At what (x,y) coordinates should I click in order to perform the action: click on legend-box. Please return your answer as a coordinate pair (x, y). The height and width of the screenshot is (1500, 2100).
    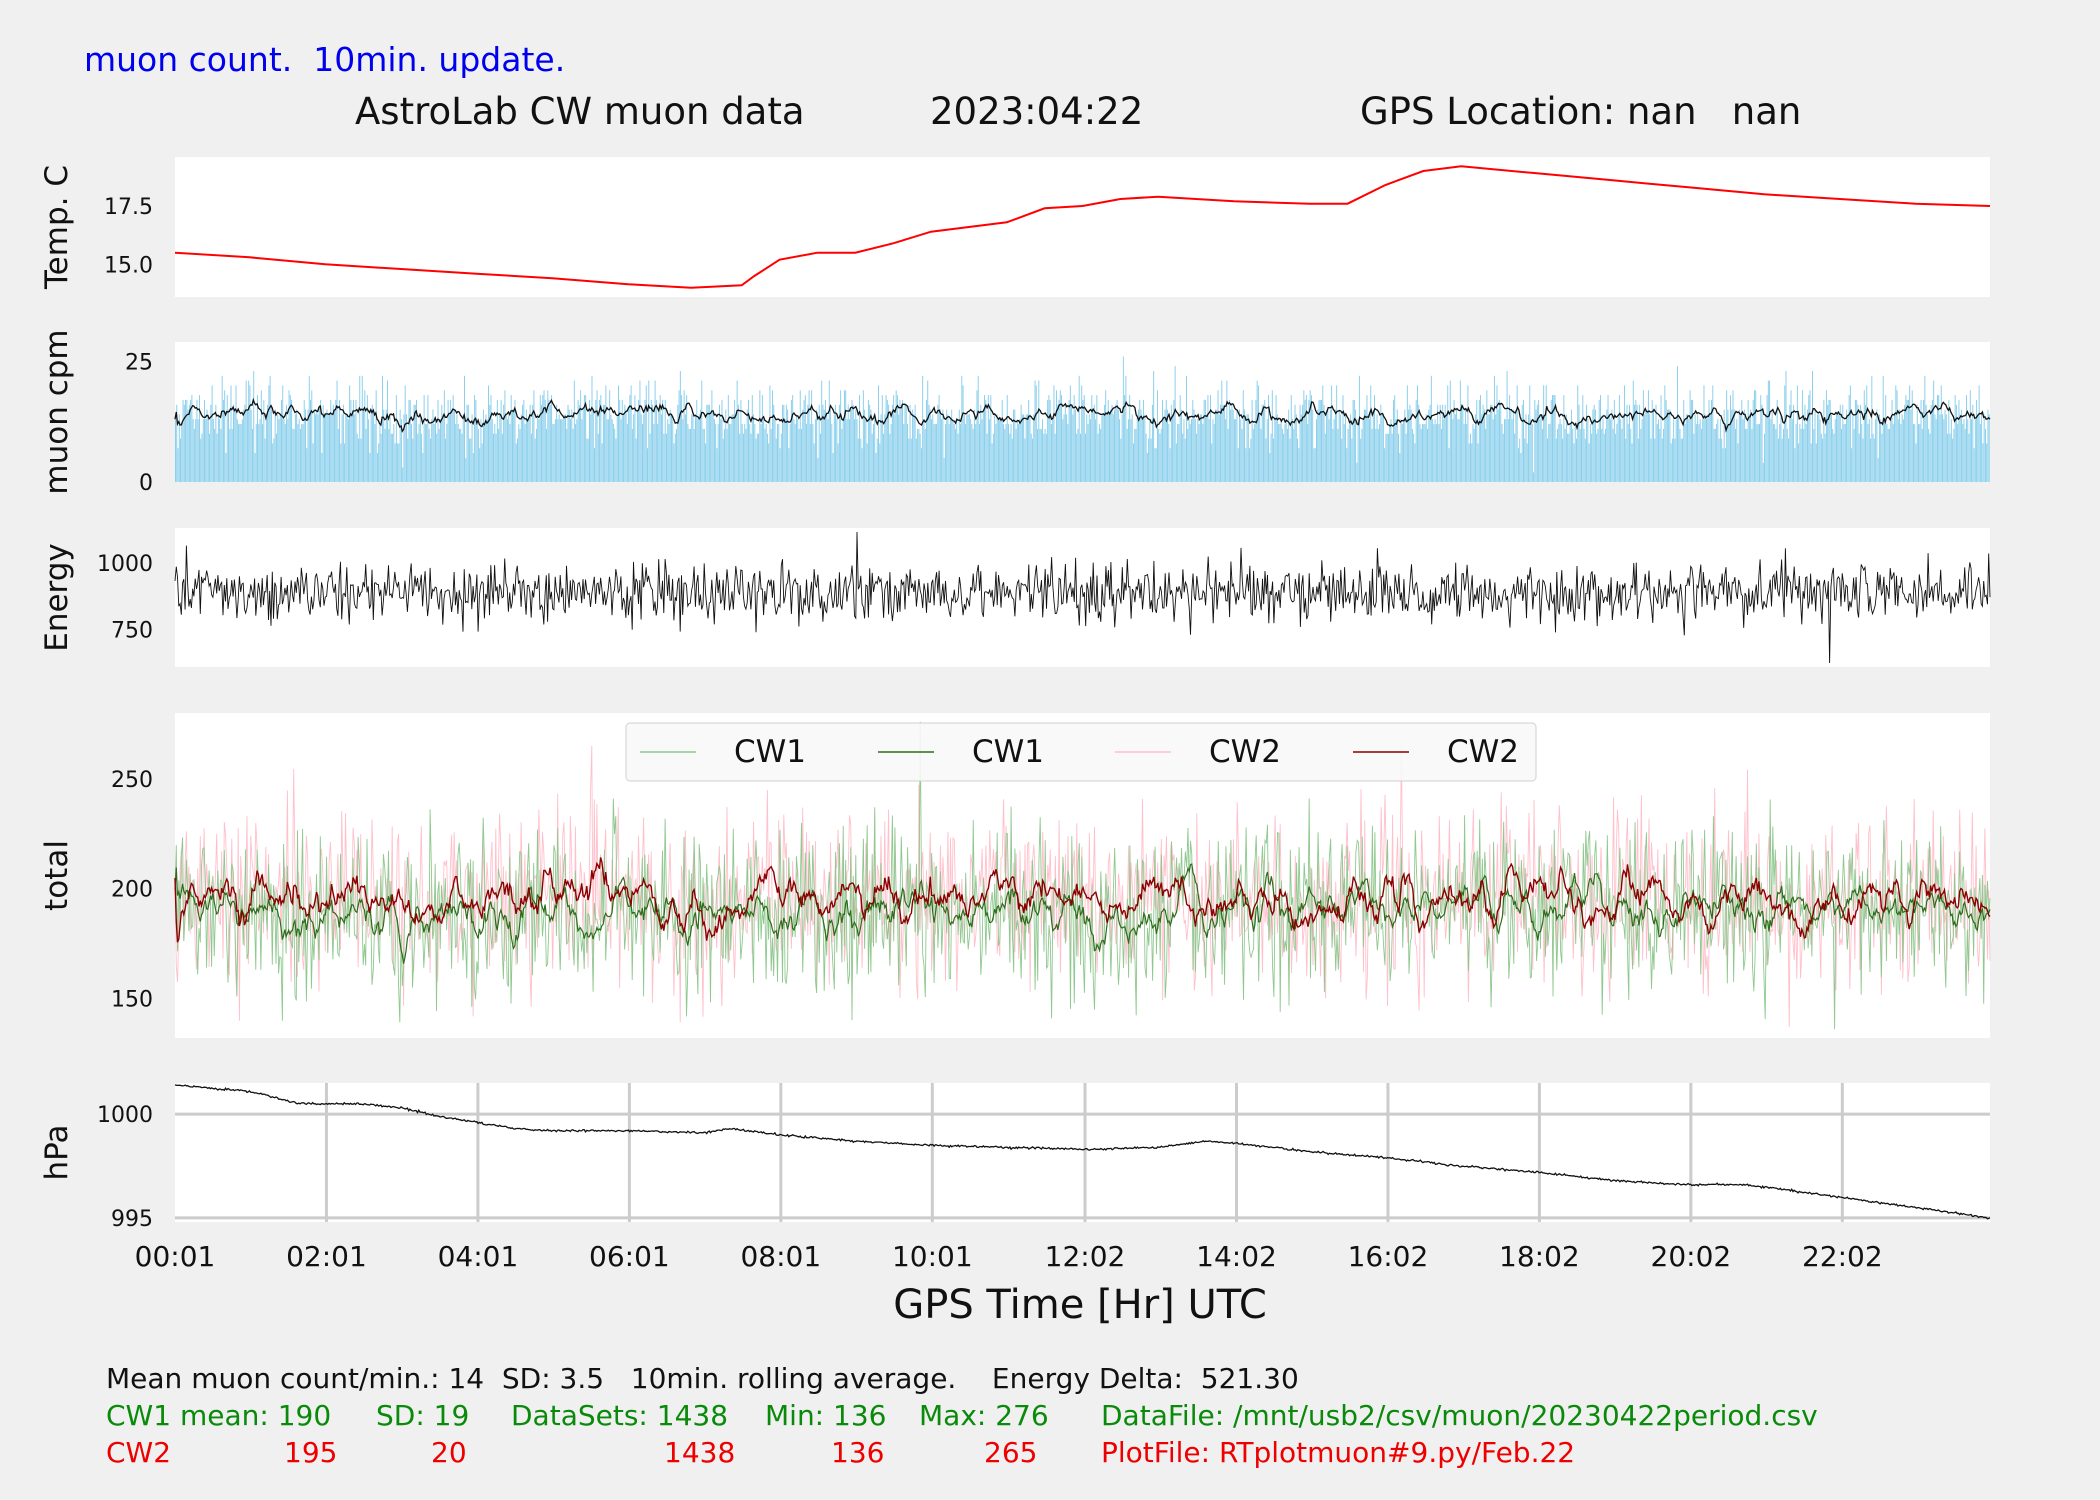
    Looking at the image, I should click on (1081, 752).